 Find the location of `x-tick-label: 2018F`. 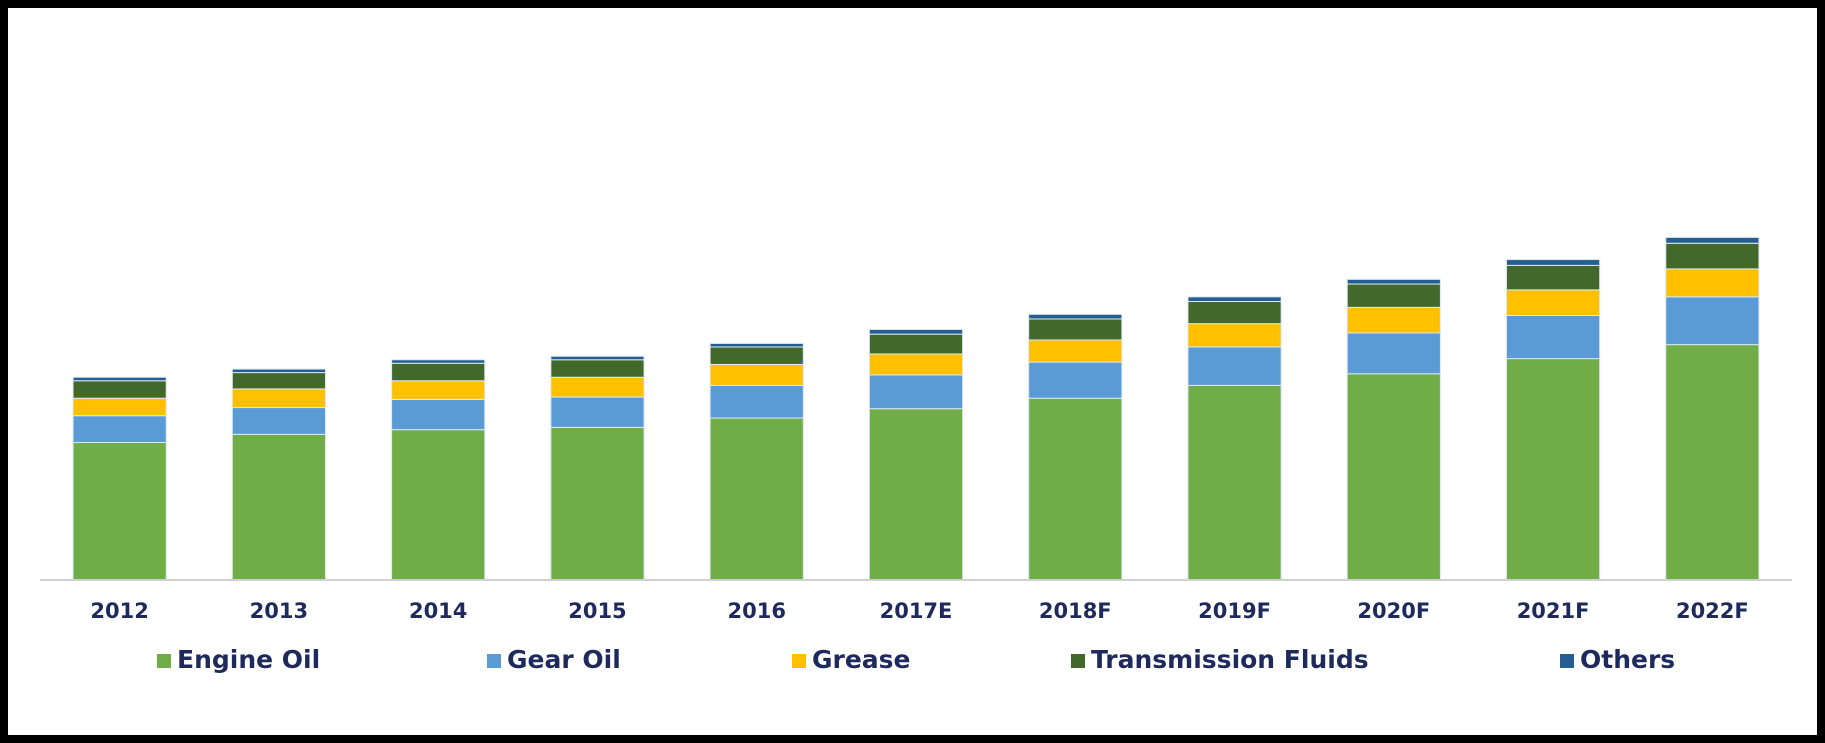

x-tick-label: 2018F is located at coordinates (1075, 611).